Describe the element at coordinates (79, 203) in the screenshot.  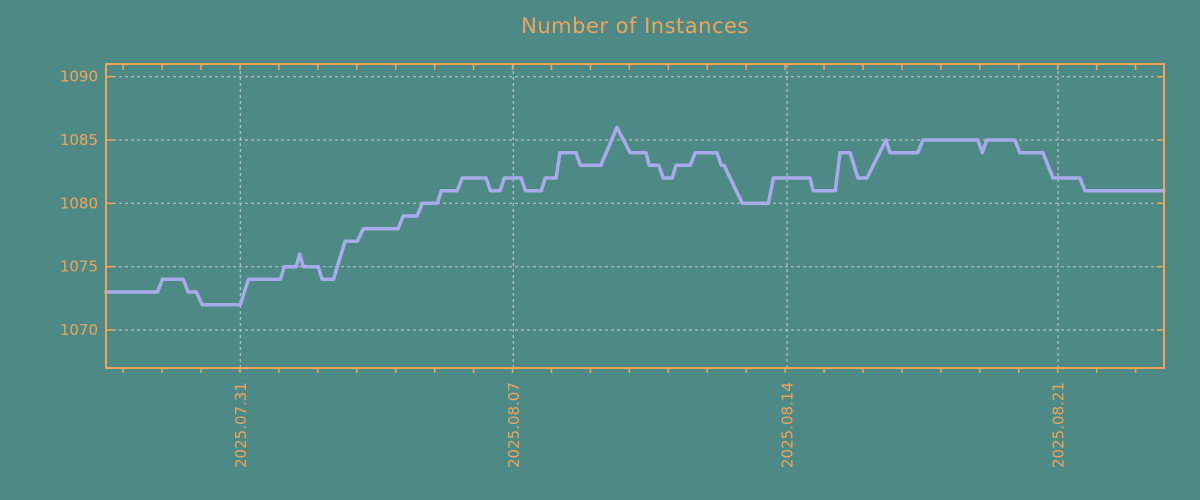
I see `y-tick-label: 1080` at that location.